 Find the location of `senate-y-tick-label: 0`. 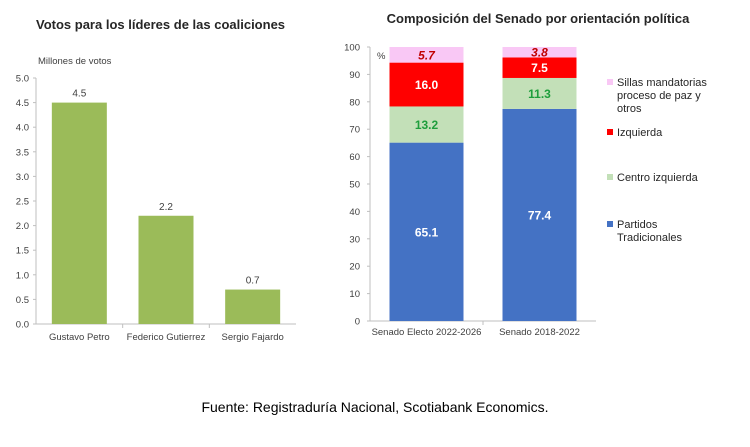

senate-y-tick-label: 0 is located at coordinates (357, 322).